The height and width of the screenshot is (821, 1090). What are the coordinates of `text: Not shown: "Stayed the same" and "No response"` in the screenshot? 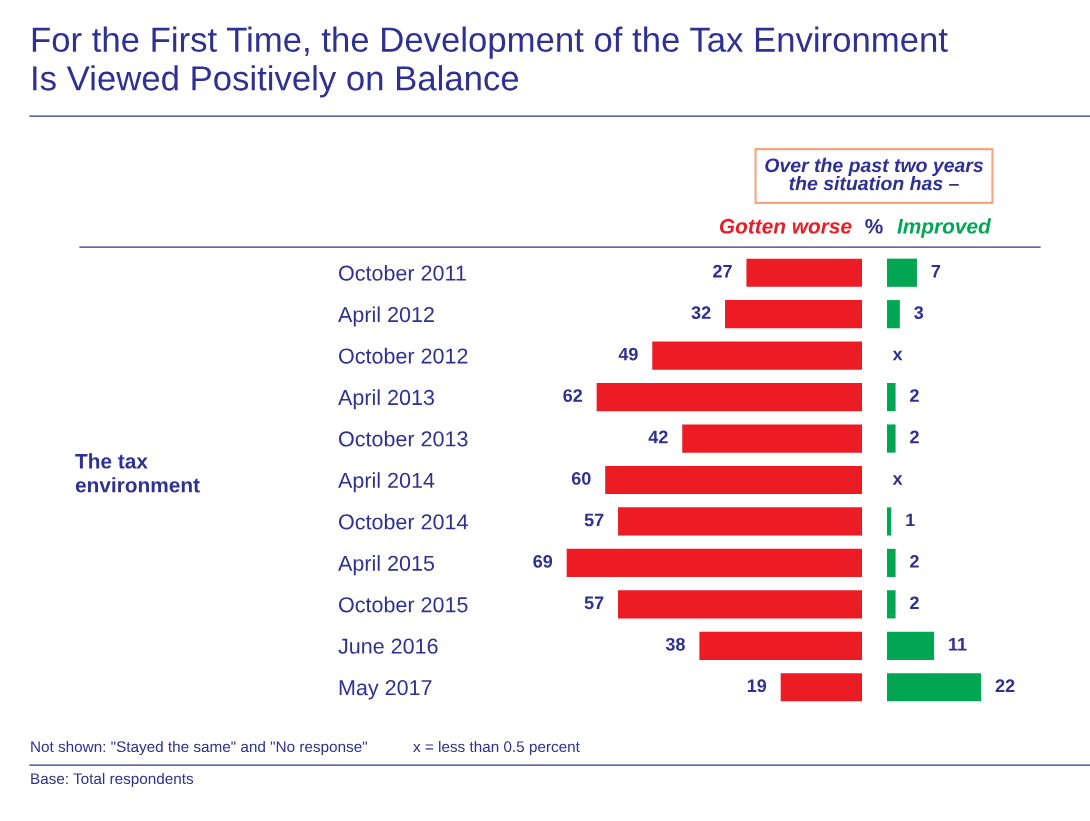 It's located at (199, 748).